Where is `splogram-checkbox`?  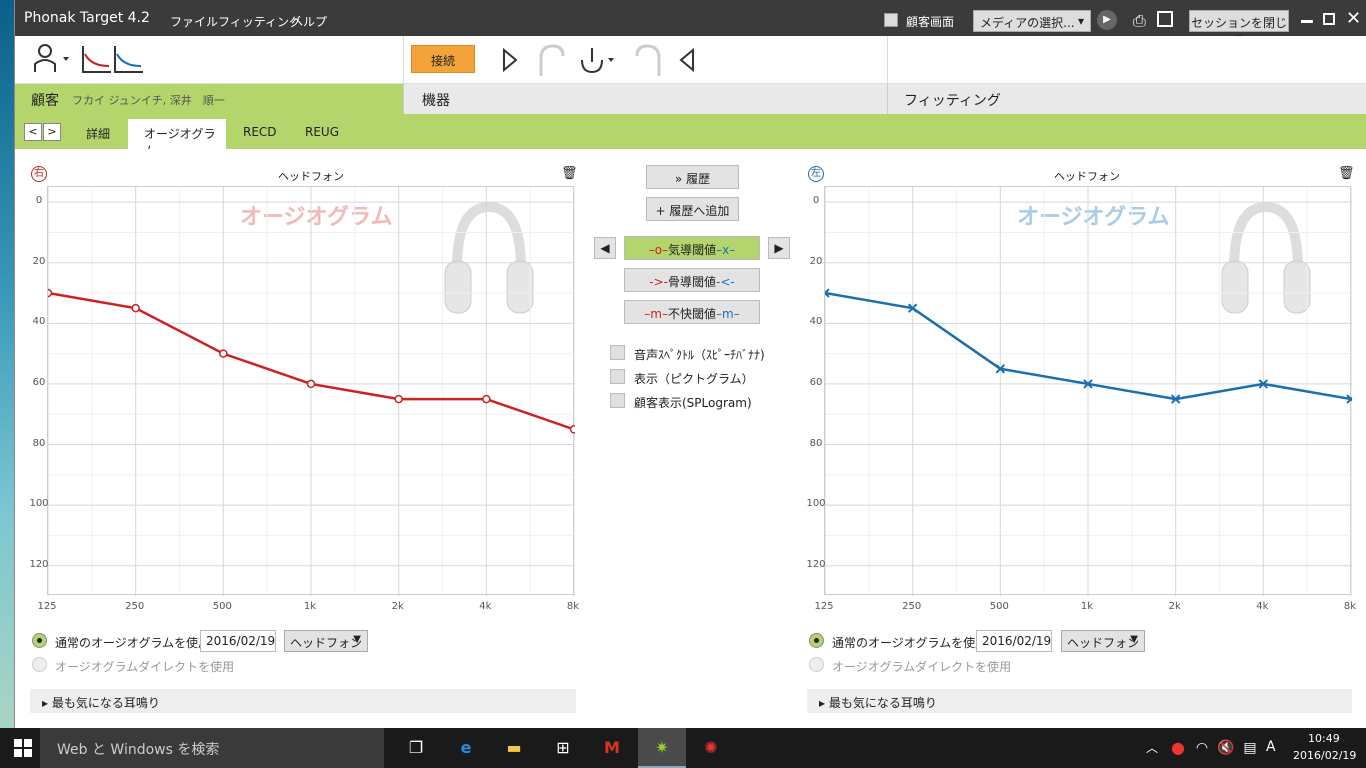
splogram-checkbox is located at coordinates (617, 400).